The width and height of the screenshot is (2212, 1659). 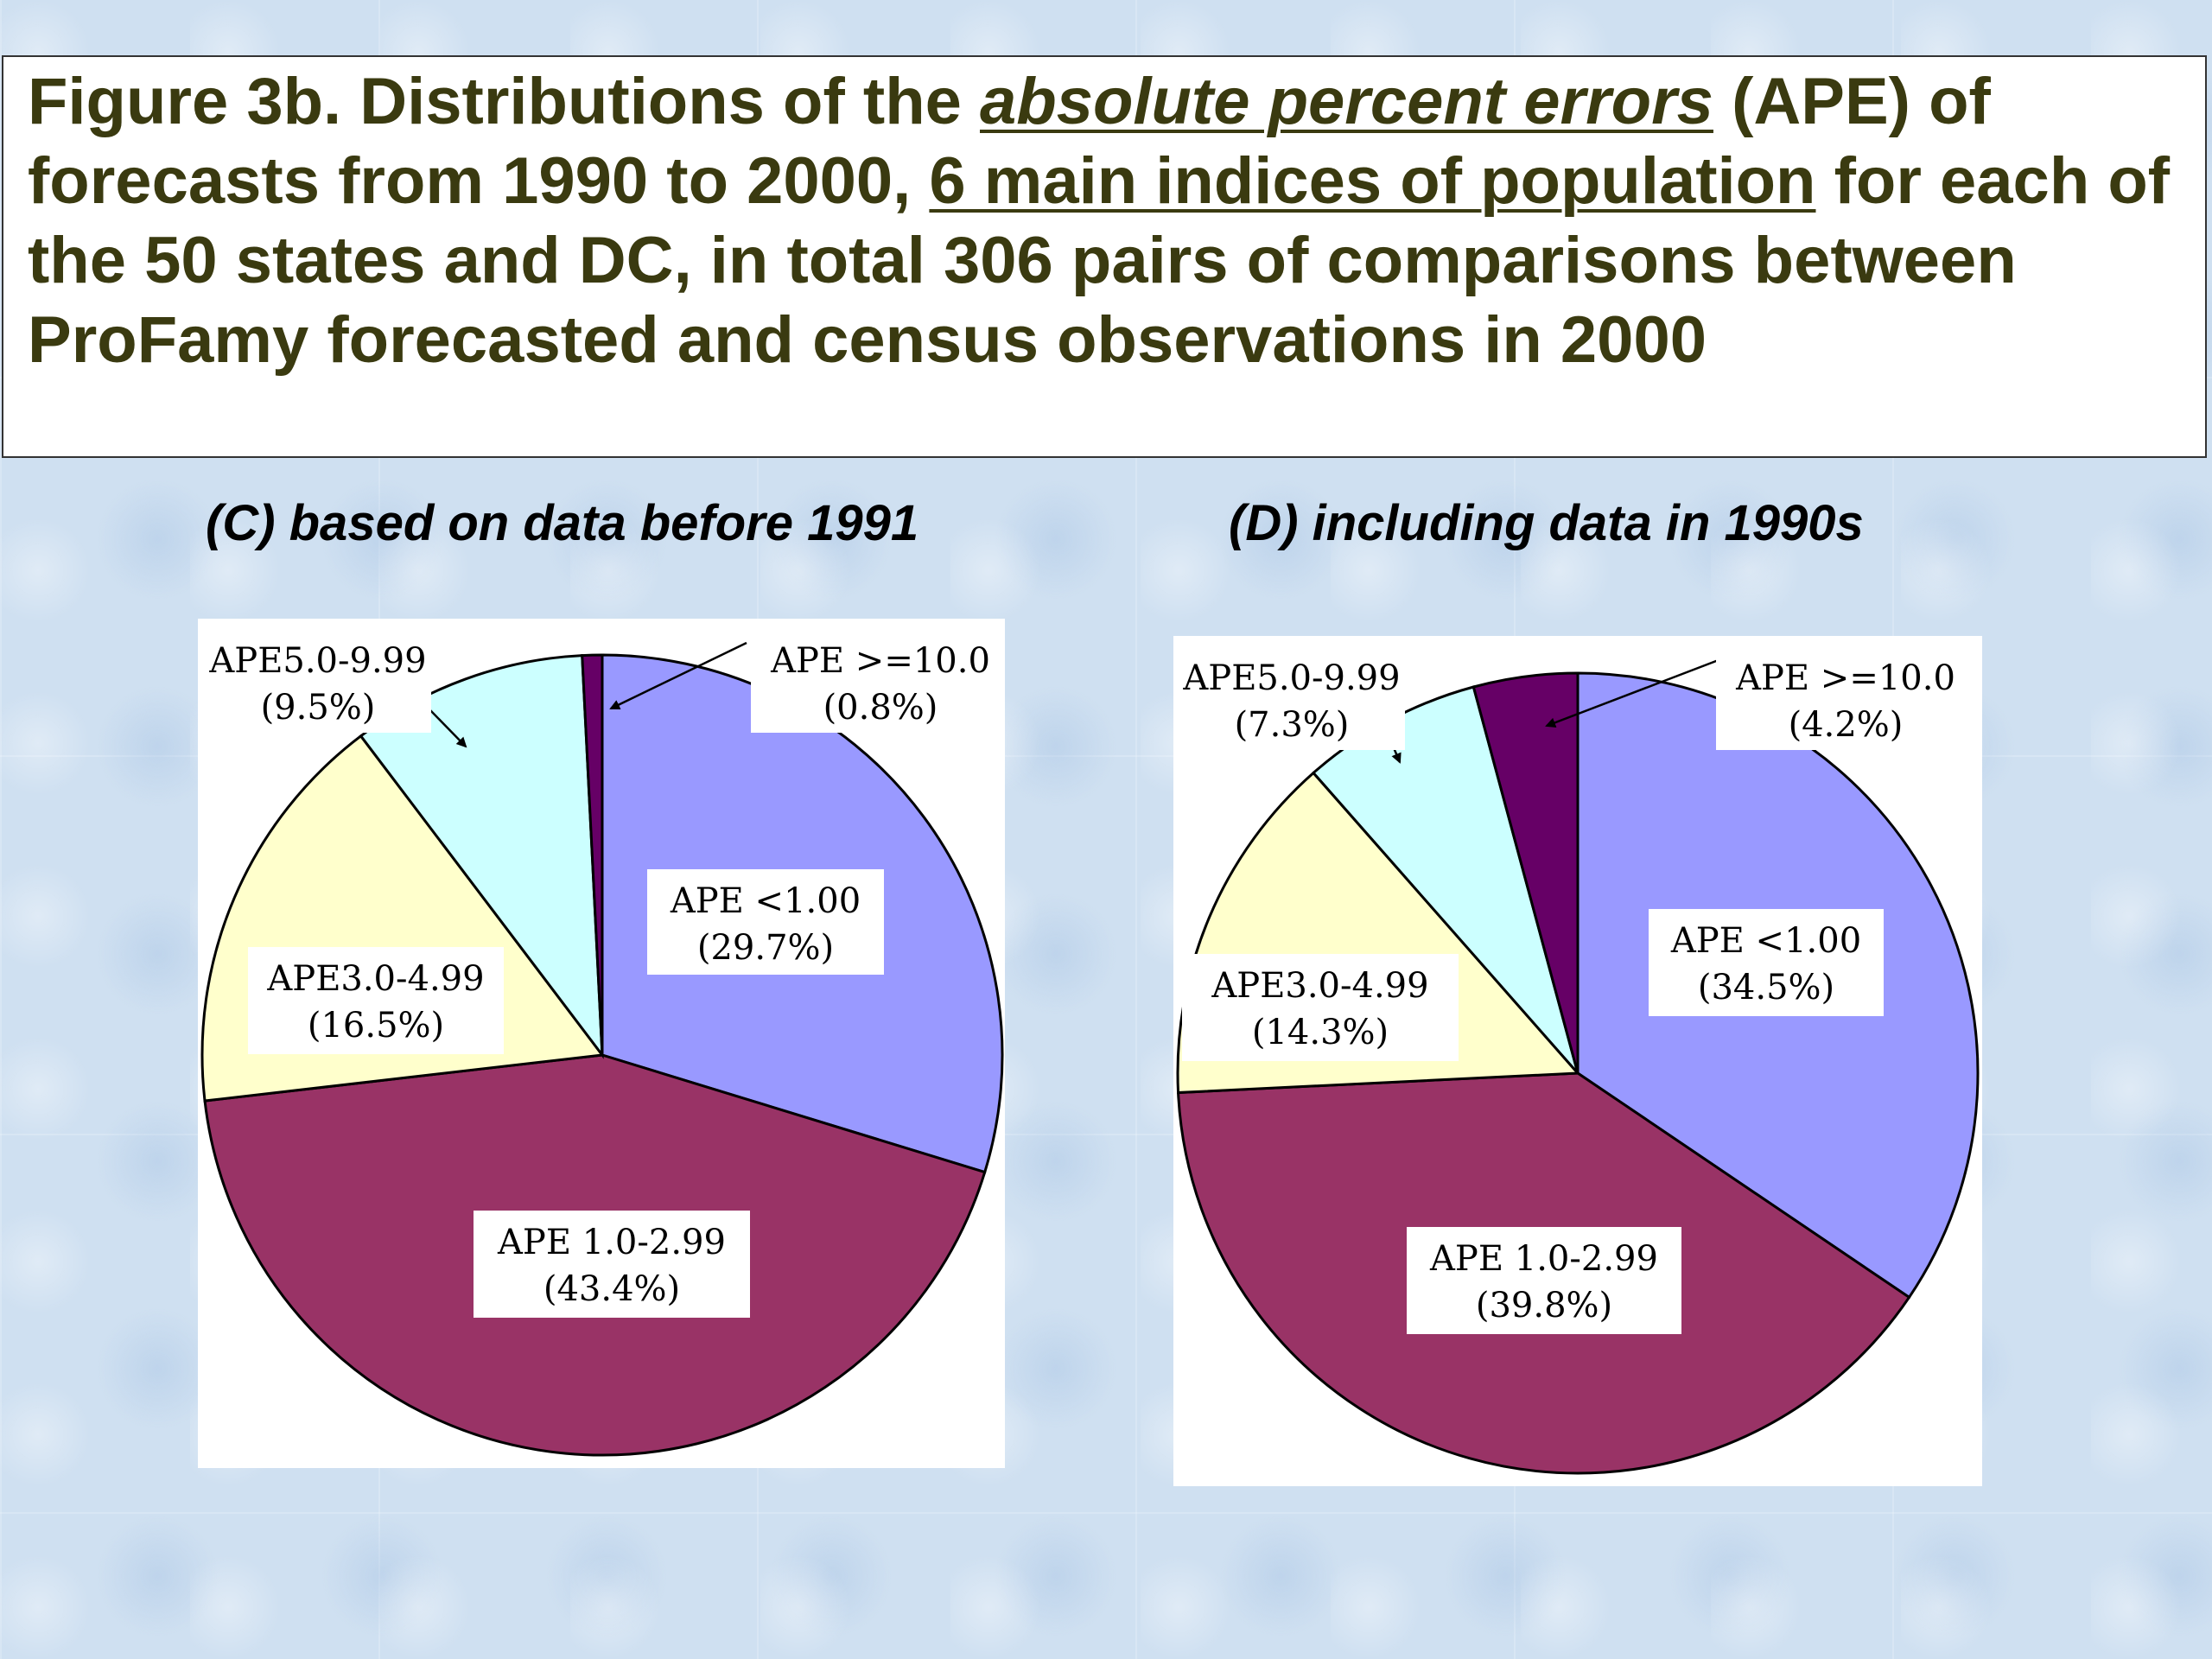 What do you see at coordinates (765, 948) in the screenshot?
I see `chart-c-slice-value: (29.7%)` at bounding box center [765, 948].